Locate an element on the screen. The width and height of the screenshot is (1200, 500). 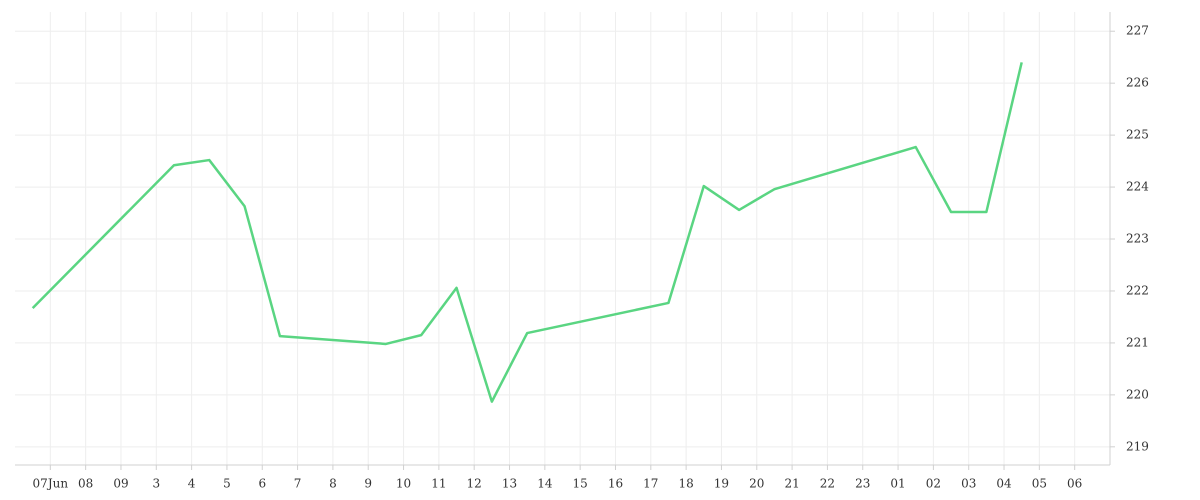
x-tick-label: 14 is located at coordinates (545, 484).